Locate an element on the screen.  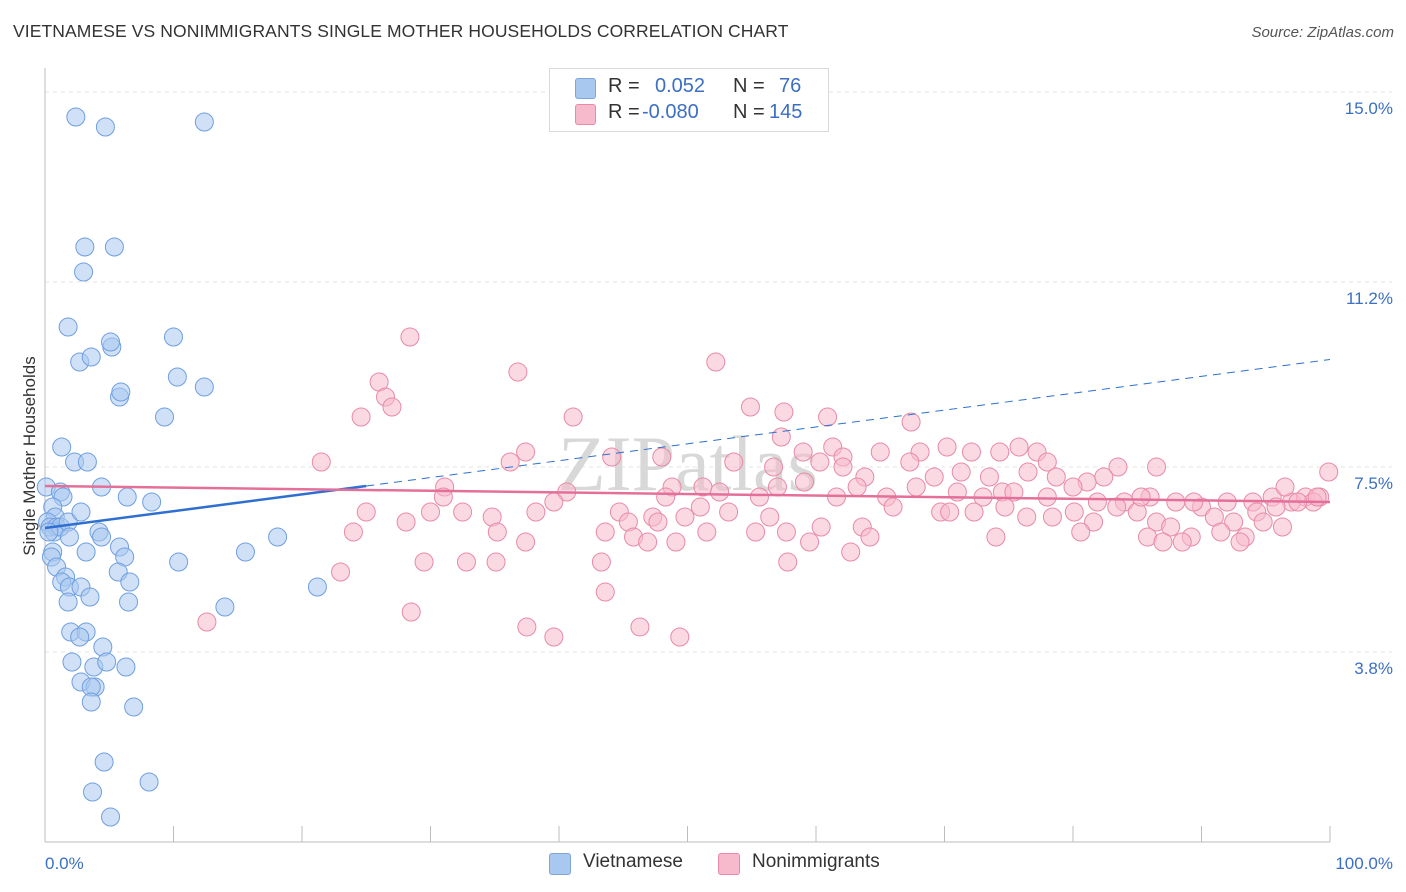
x-tick-label: 100.0% is located at coordinates (1364, 863).